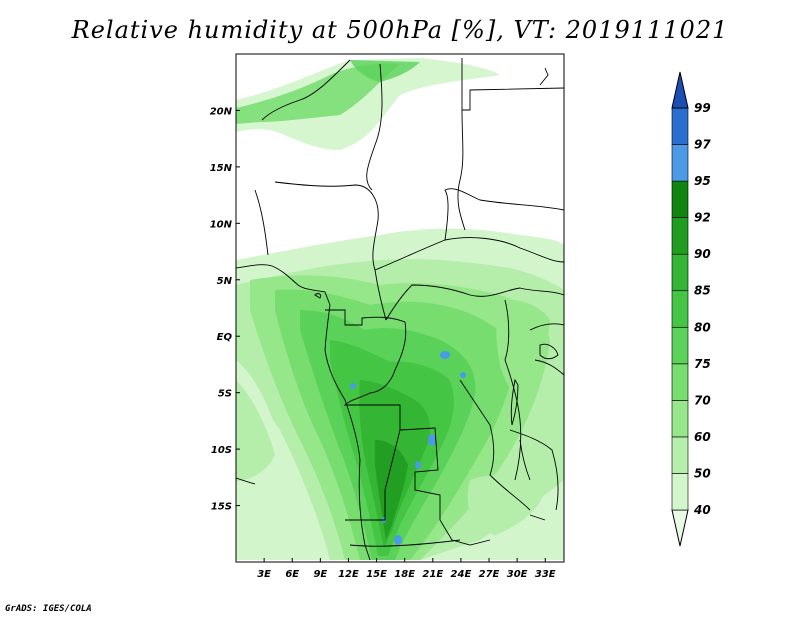 The image size is (800, 618). Describe the element at coordinates (348, 574) in the screenshot. I see `lon-tick-label: 12E` at that location.